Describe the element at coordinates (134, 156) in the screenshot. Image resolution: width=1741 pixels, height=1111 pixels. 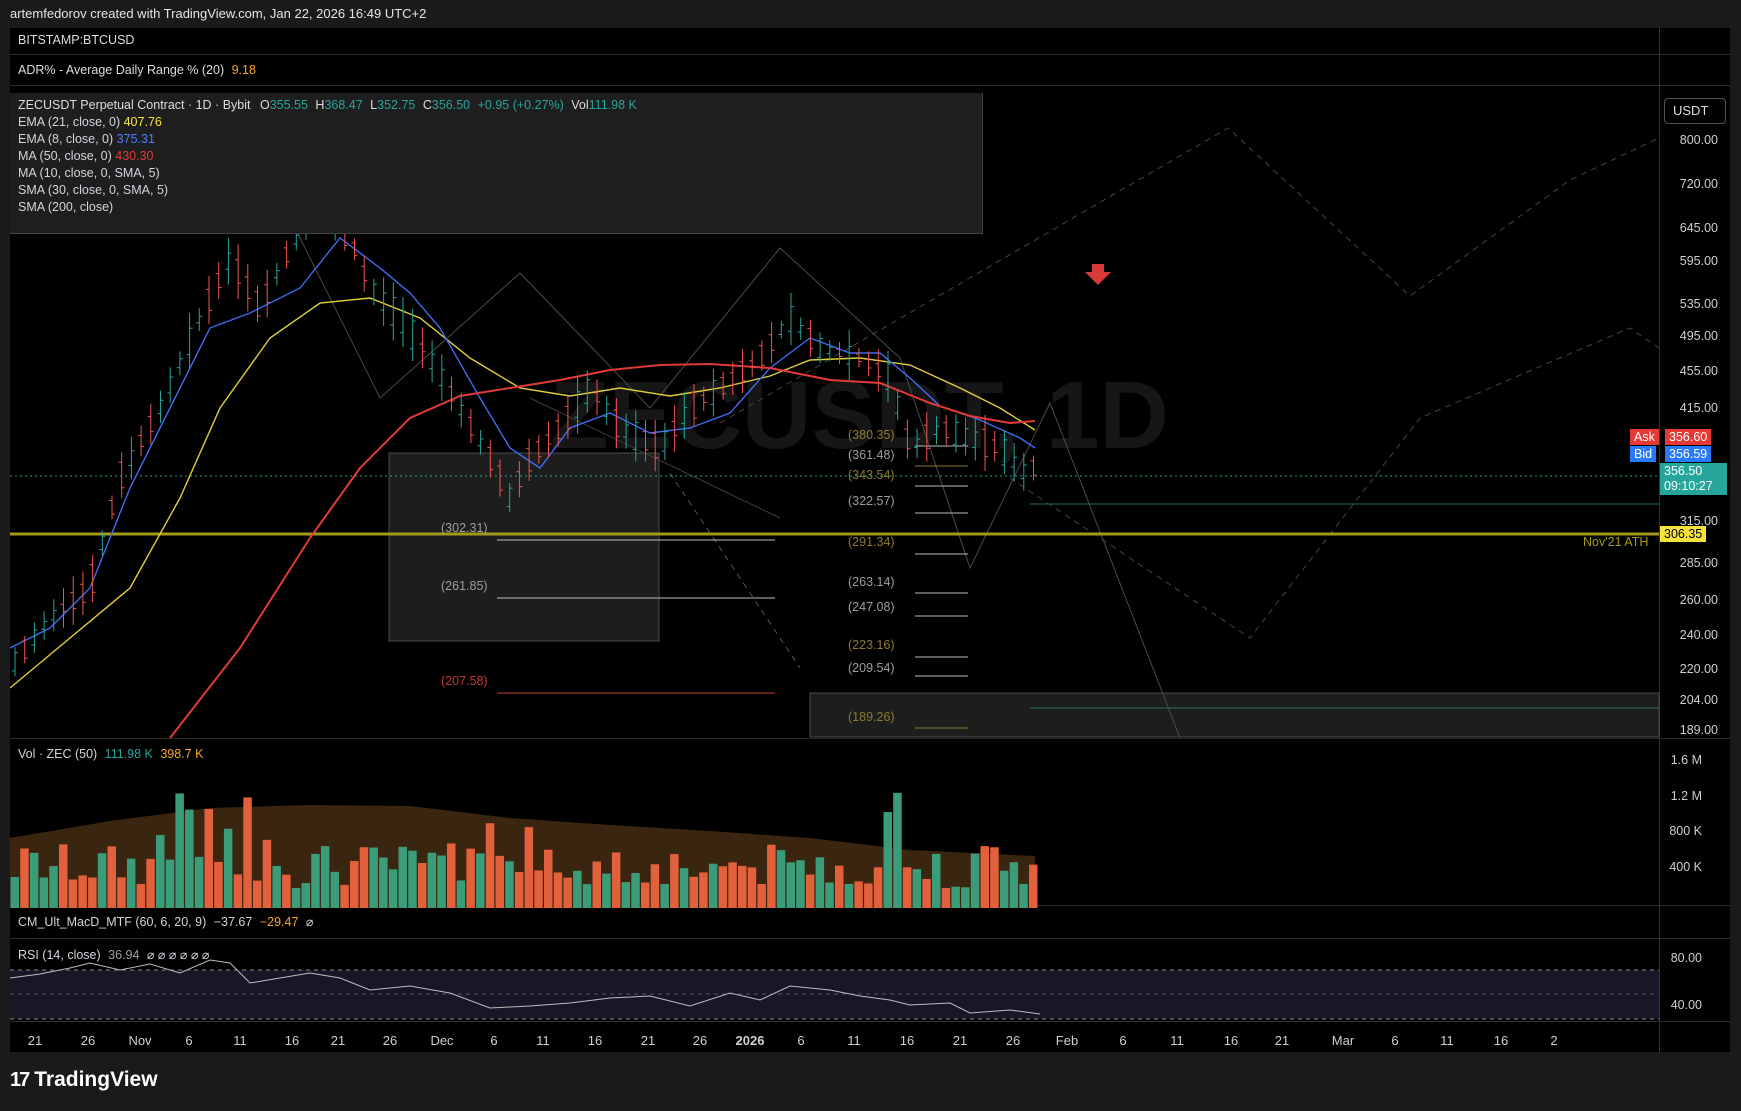
I see `indicator-value: 430.30` at that location.